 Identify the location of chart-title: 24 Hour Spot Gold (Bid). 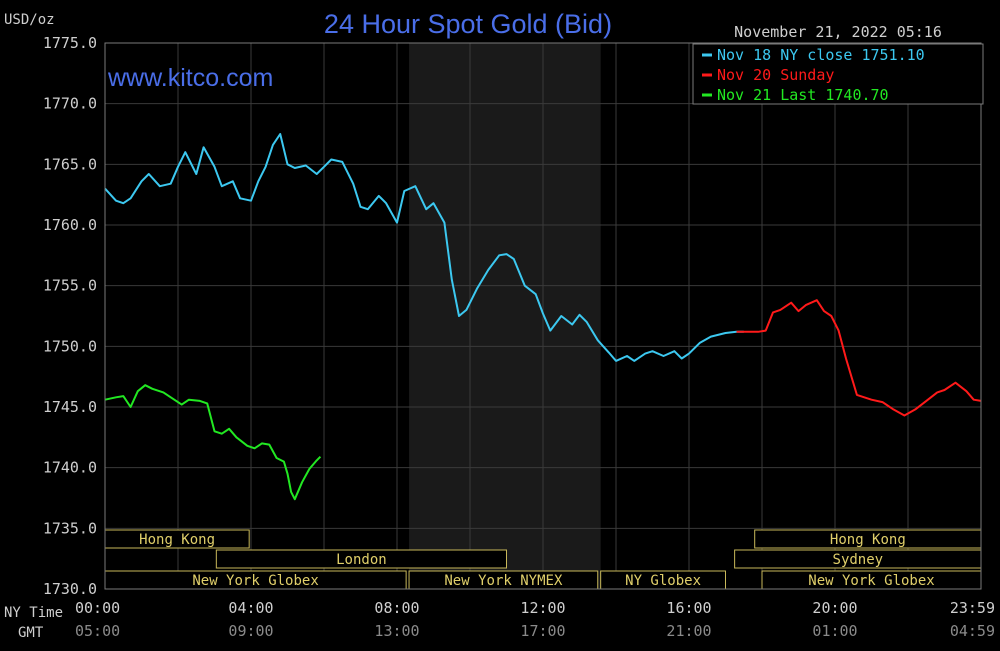
(468, 24).